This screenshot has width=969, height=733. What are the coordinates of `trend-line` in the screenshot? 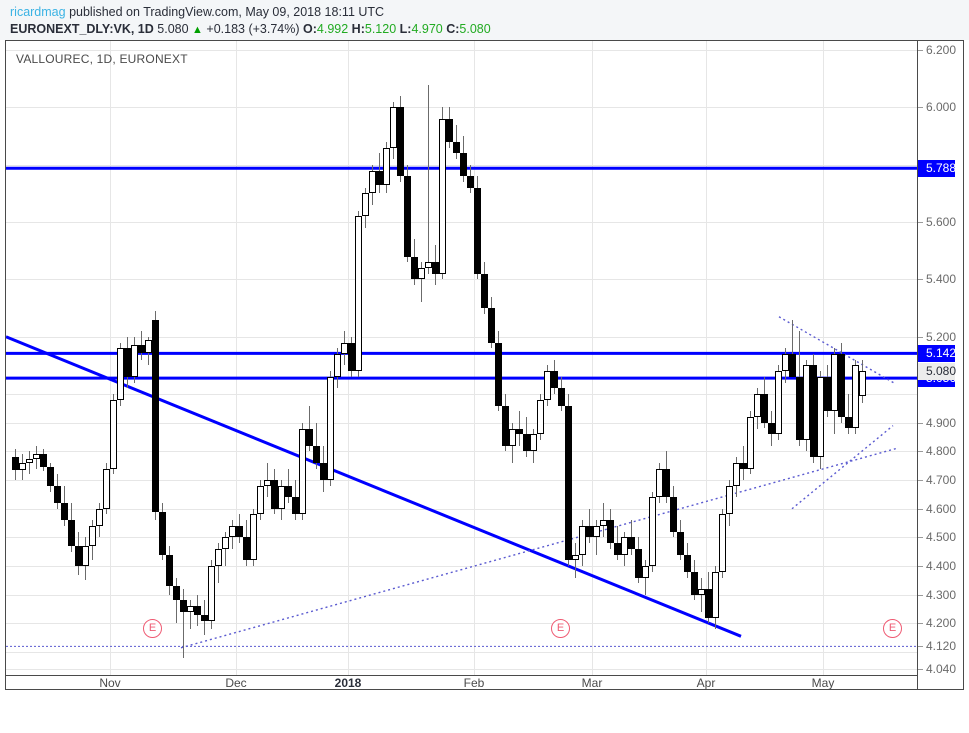 It's located at (842, 467).